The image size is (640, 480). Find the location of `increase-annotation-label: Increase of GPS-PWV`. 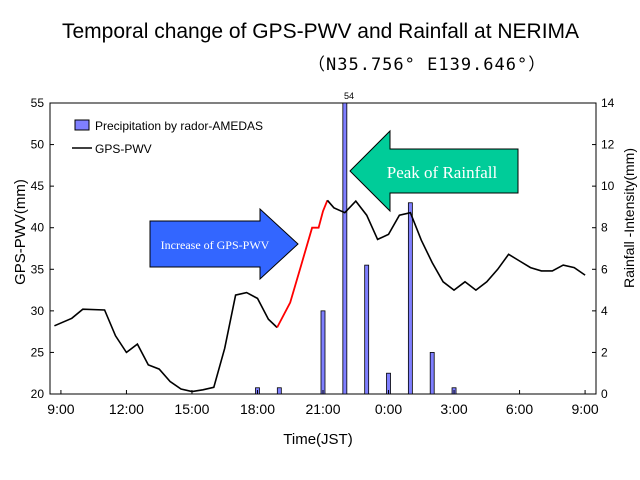

increase-annotation-label: Increase of GPS-PWV is located at coordinates (215, 245).